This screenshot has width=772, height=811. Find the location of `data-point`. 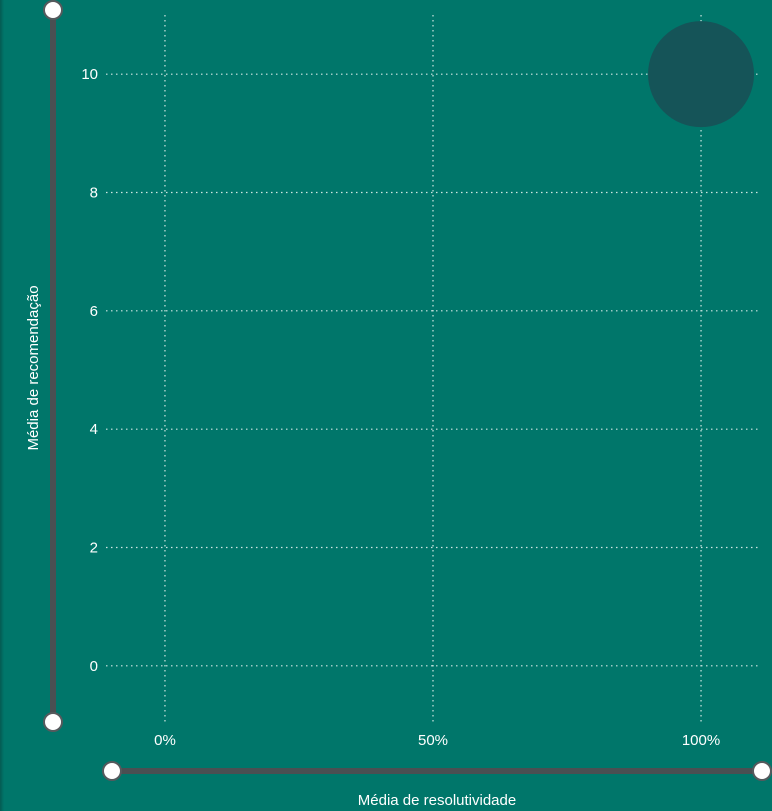

data-point is located at coordinates (701, 74).